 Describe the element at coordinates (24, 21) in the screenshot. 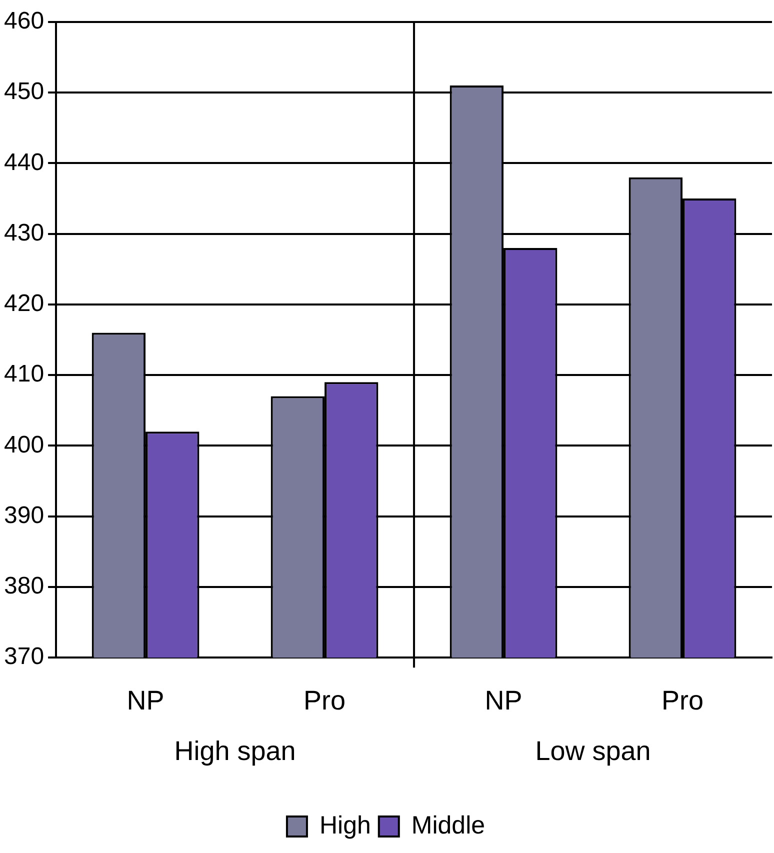

I see `y-tick-label: 460` at that location.